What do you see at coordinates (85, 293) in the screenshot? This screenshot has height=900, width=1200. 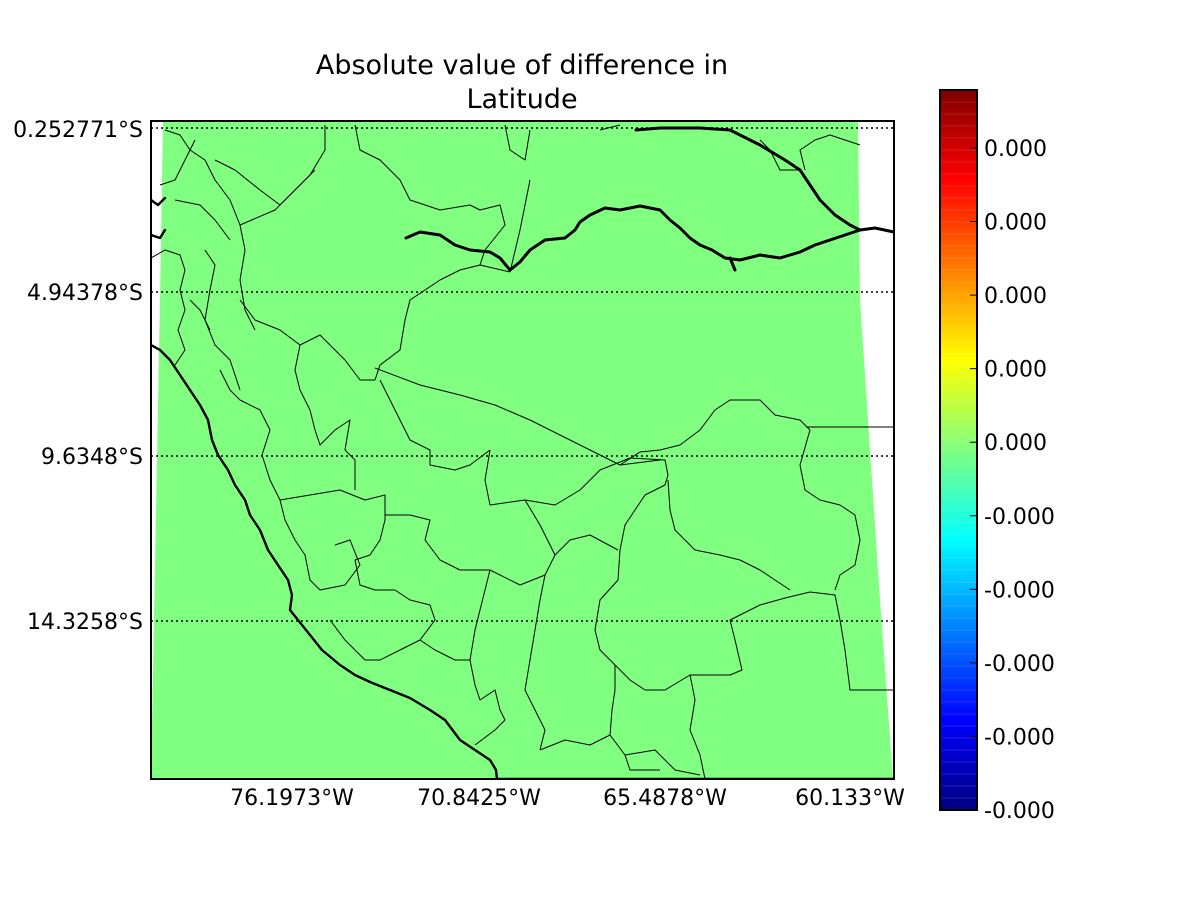 I see `lat-tick-label: 4.94378°S` at bounding box center [85, 293].